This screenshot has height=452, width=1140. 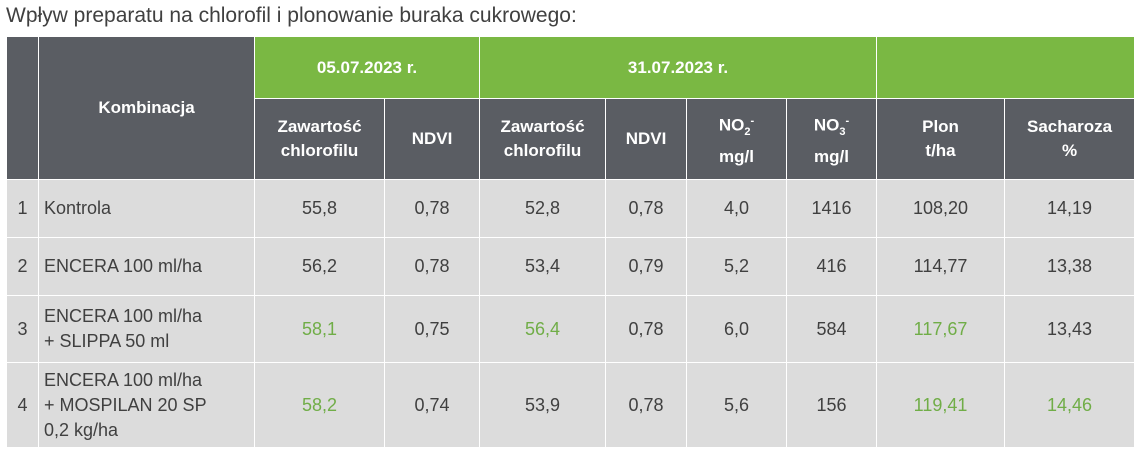 What do you see at coordinates (941, 266) in the screenshot?
I see `cell-yield: 114,77` at bounding box center [941, 266].